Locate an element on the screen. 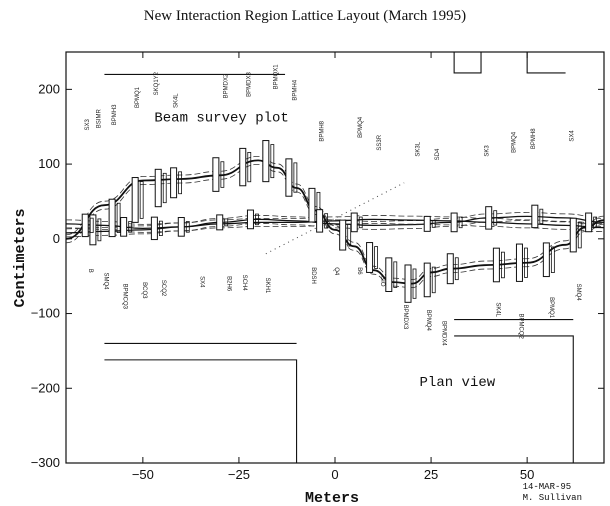 This screenshot has width=610, height=506. y-tick-label: −300 is located at coordinates (45, 462).